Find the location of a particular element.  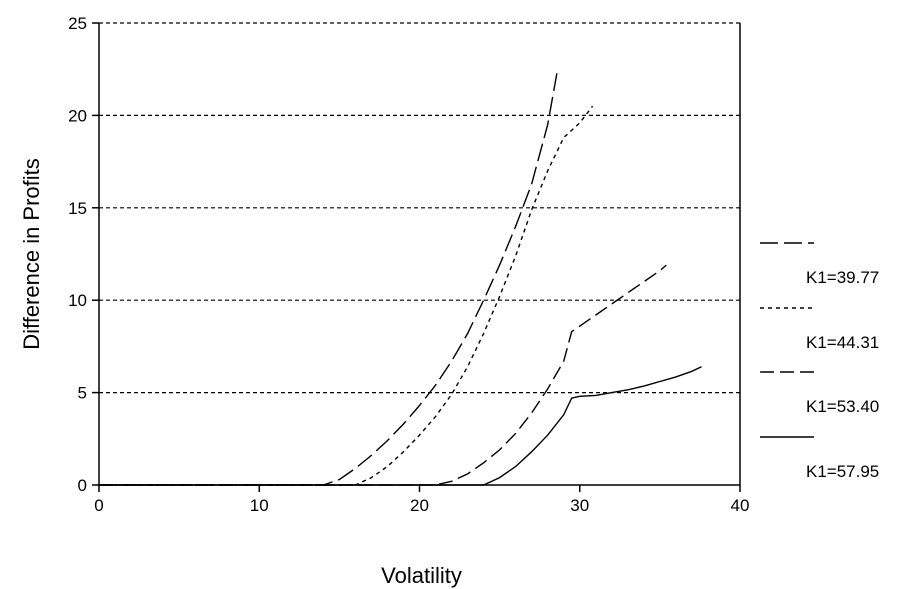

y-tick-label: 5 is located at coordinates (82, 393).